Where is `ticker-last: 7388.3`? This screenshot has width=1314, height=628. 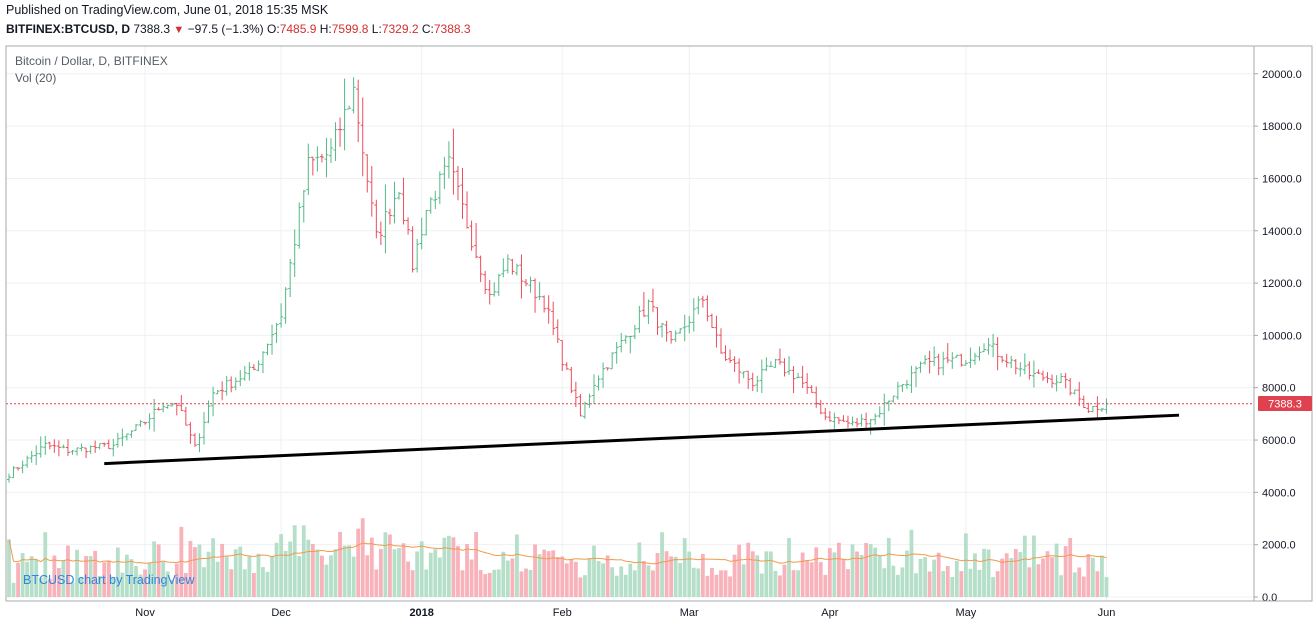 ticker-last: 7388.3 is located at coordinates (152, 29).